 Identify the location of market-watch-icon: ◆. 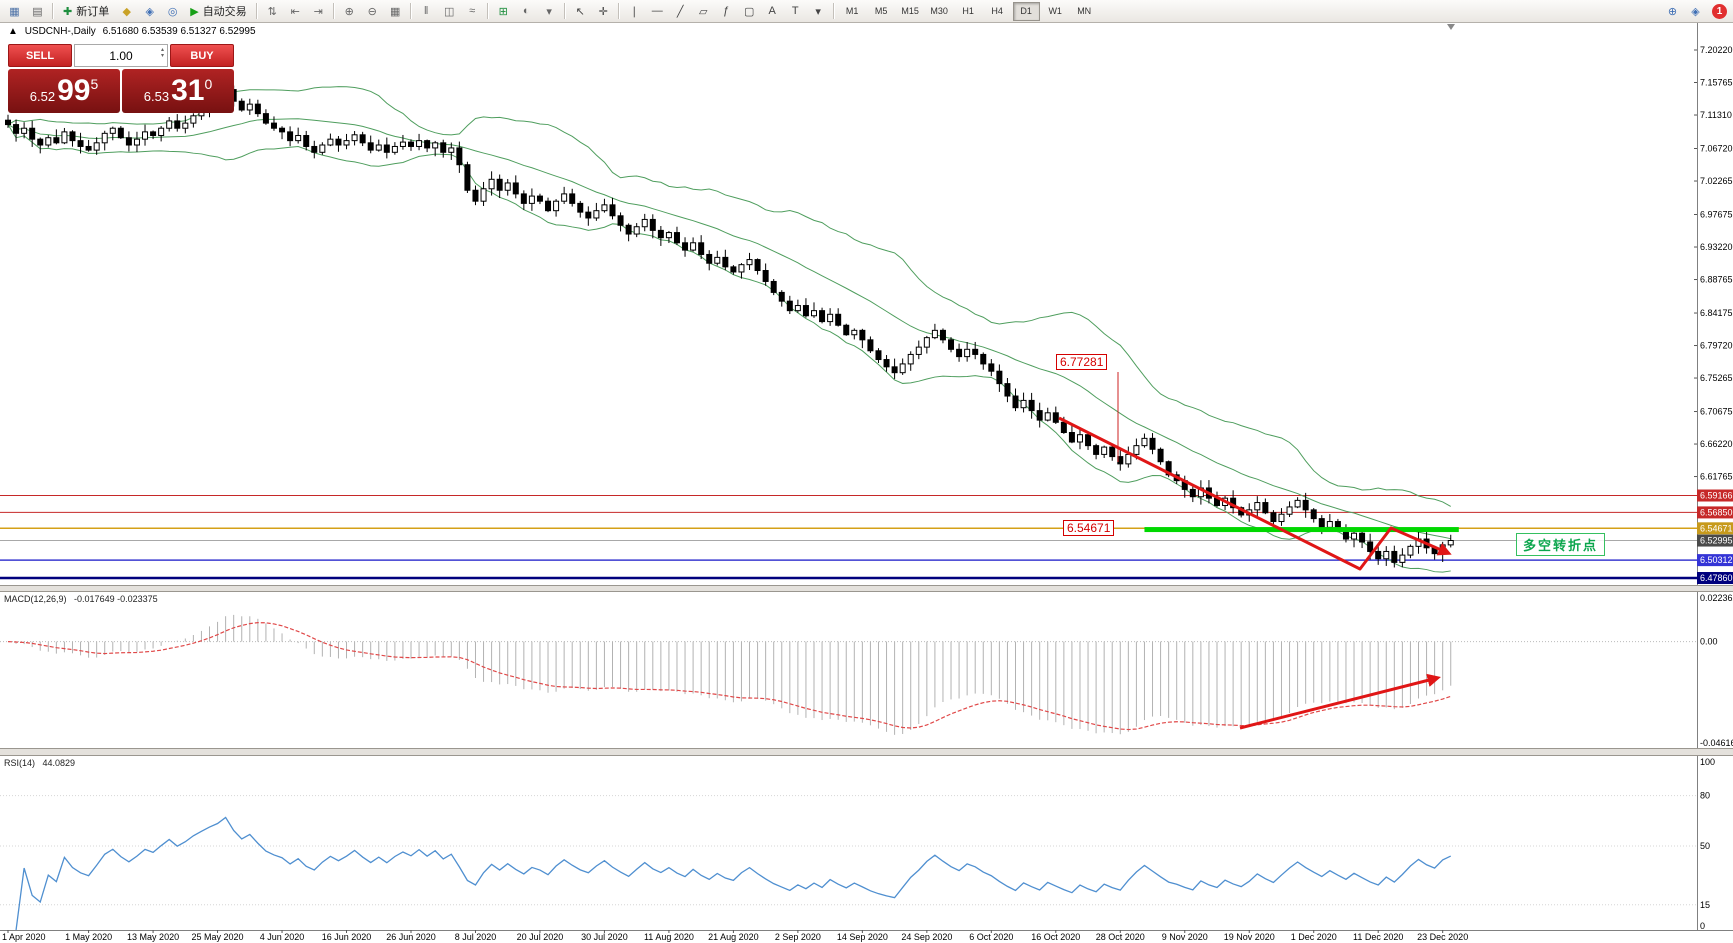
(126, 11).